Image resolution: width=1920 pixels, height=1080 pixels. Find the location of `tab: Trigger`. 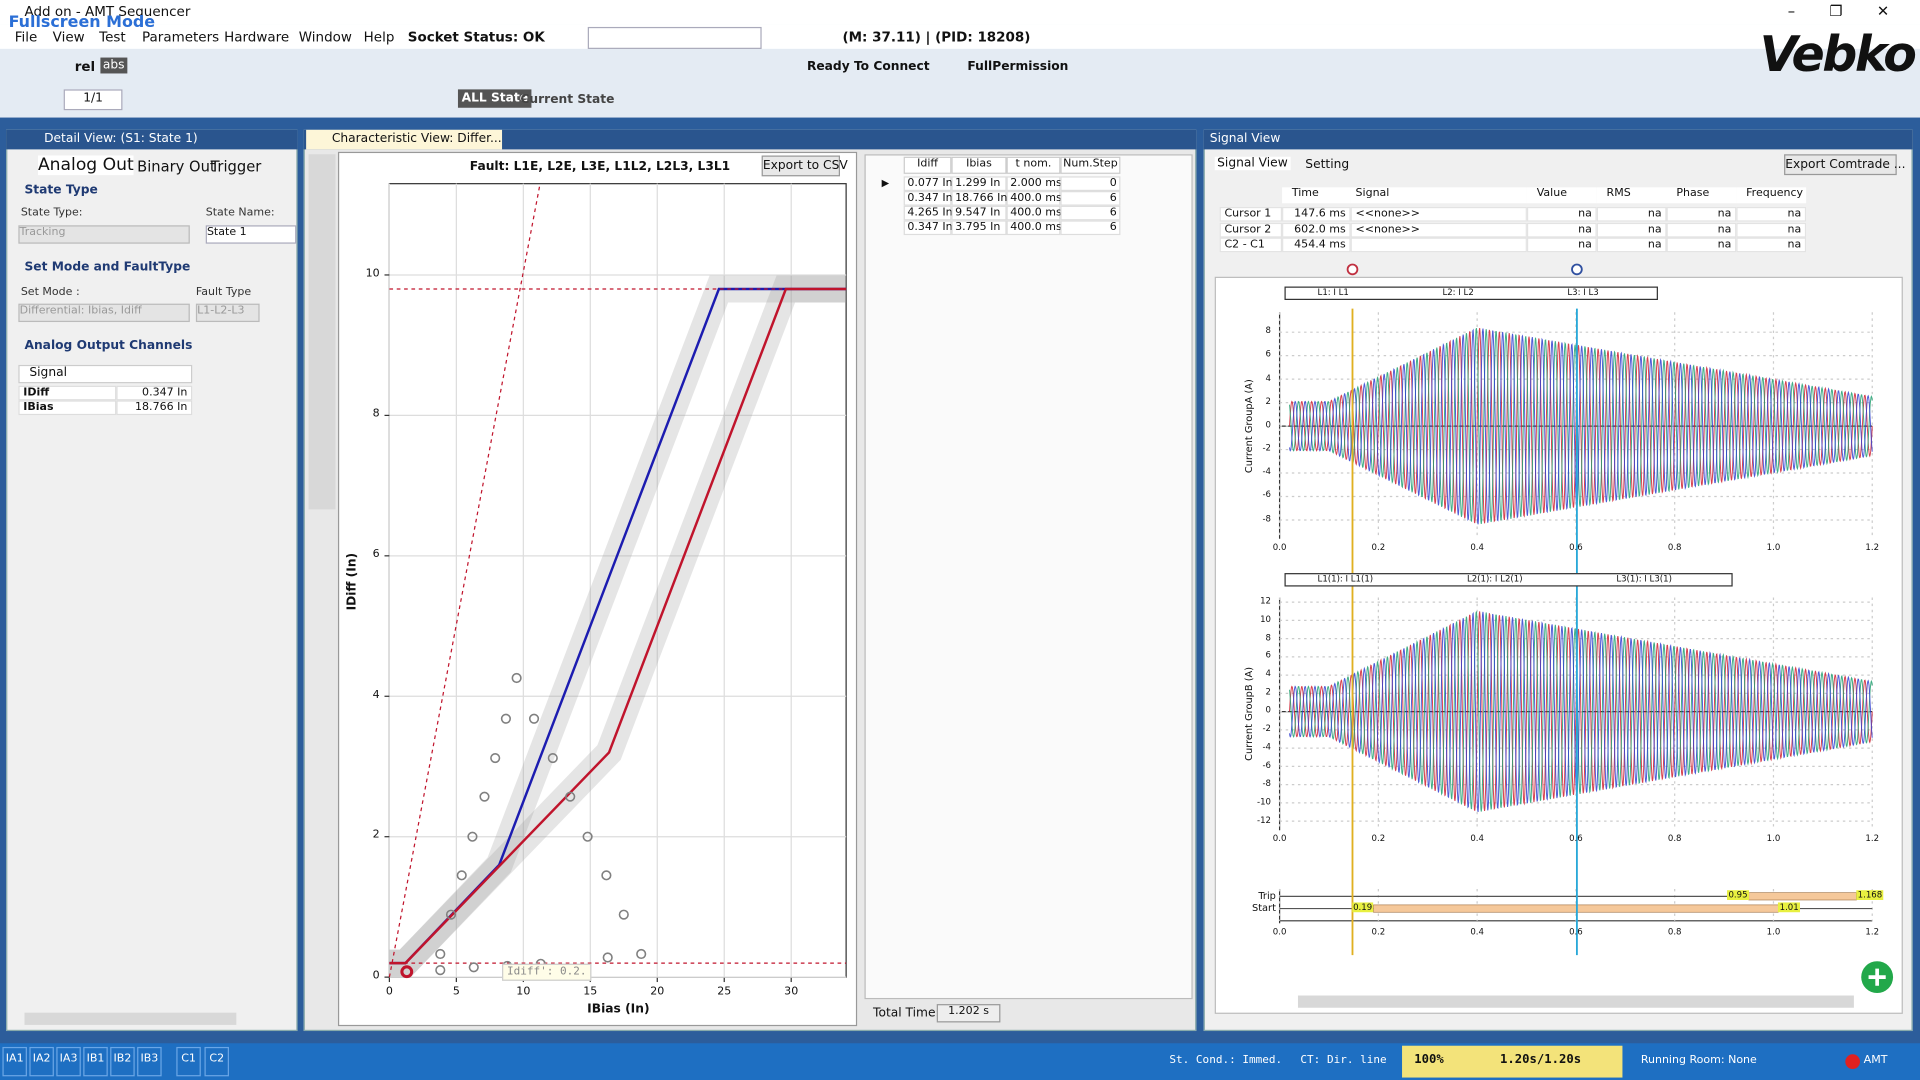

tab: Trigger is located at coordinates (236, 166).